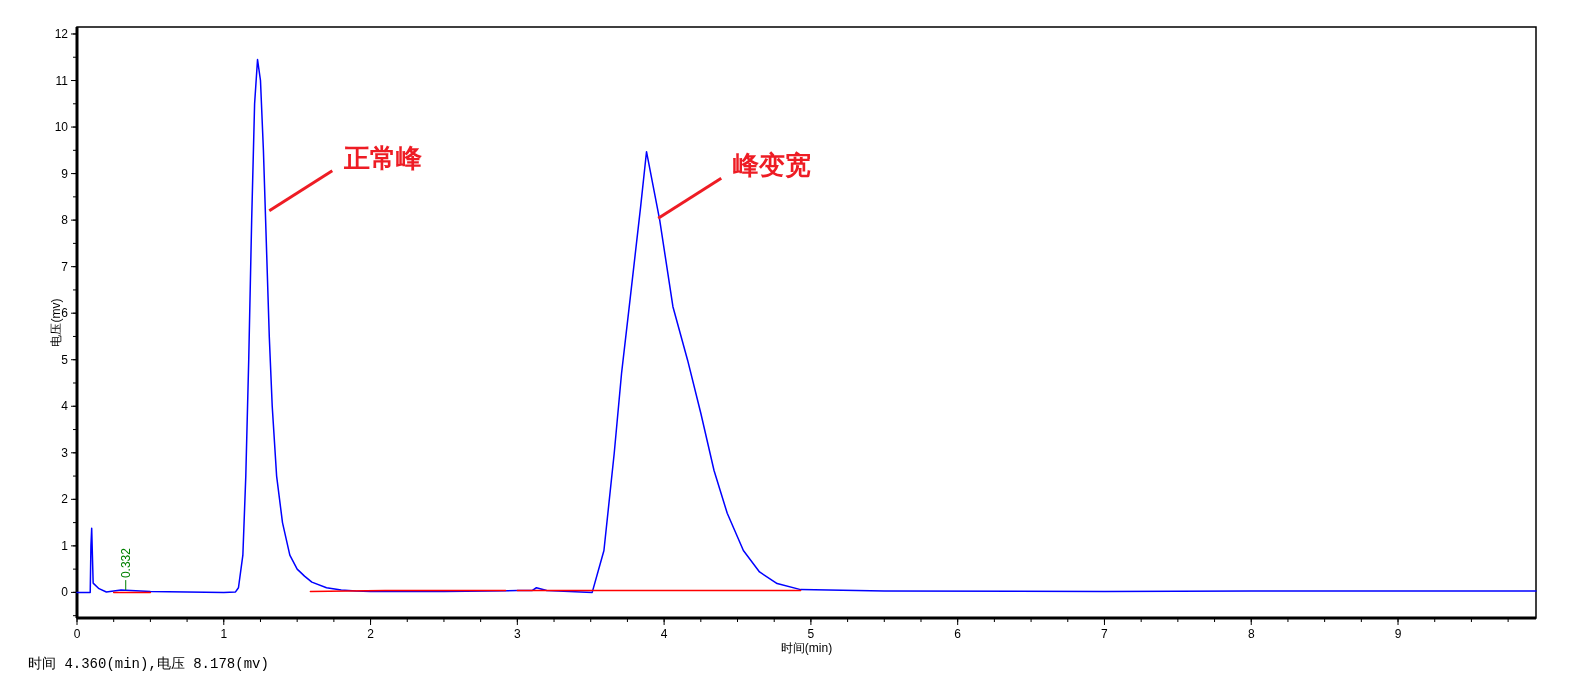 The image size is (1589, 678). I want to click on x-tick-label: 2, so click(371, 634).